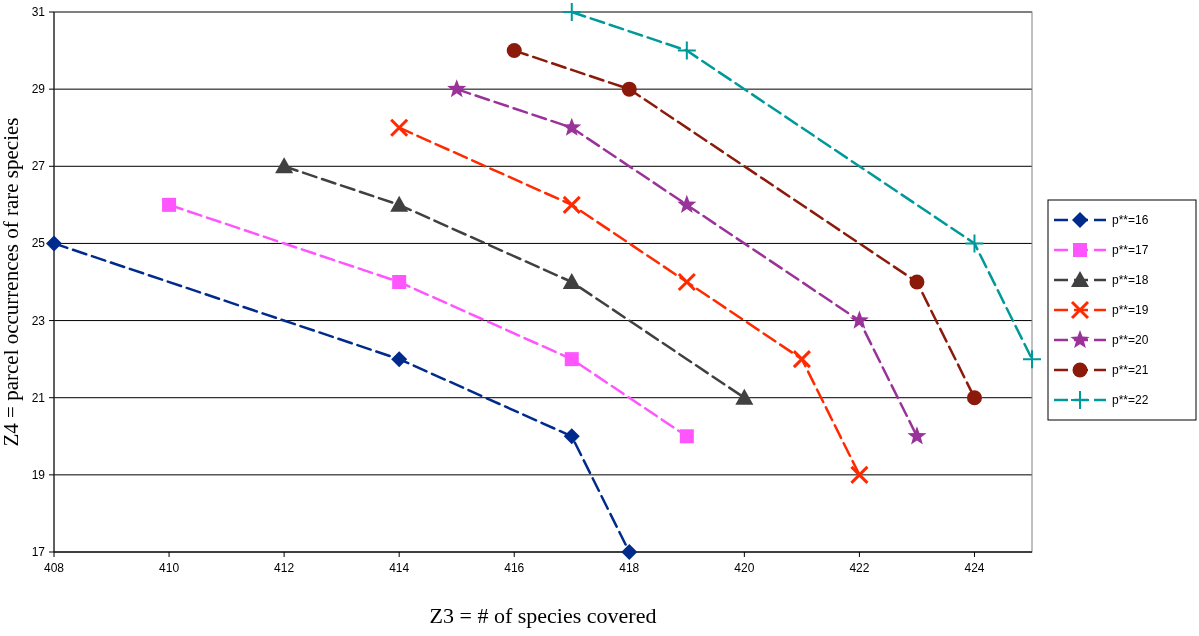 This screenshot has height=636, width=1199. Describe the element at coordinates (38, 89) in the screenshot. I see `y-tick-label: 29` at that location.